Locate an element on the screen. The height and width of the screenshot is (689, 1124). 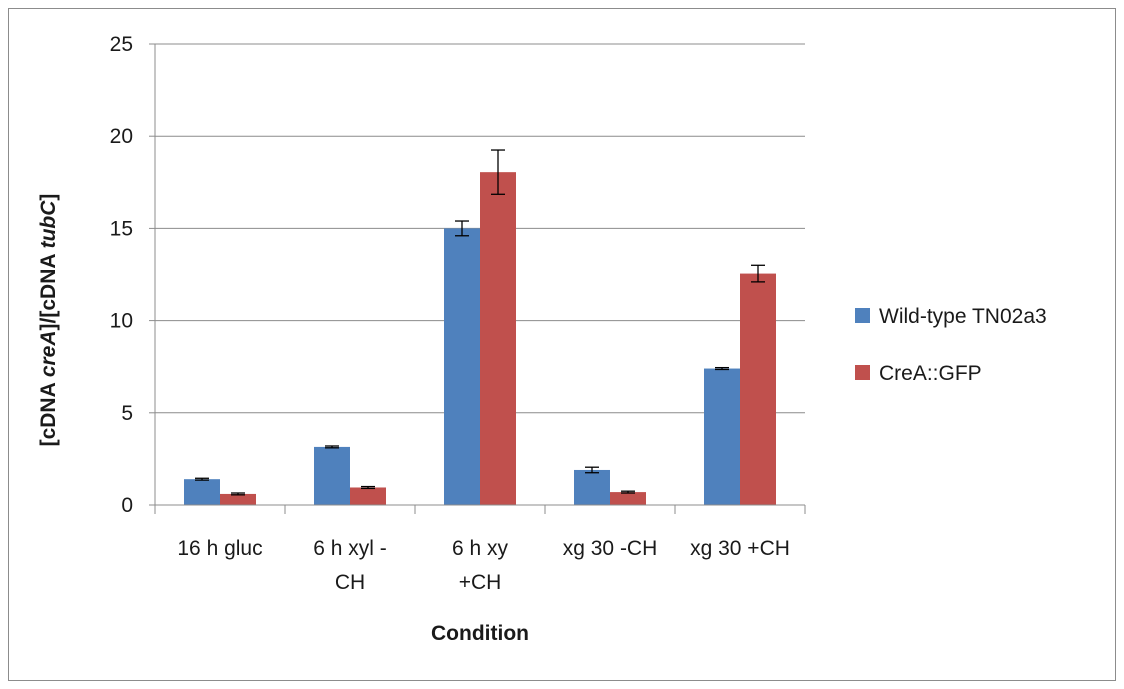
x-tick-label: xg 30 -CH is located at coordinates (610, 548).